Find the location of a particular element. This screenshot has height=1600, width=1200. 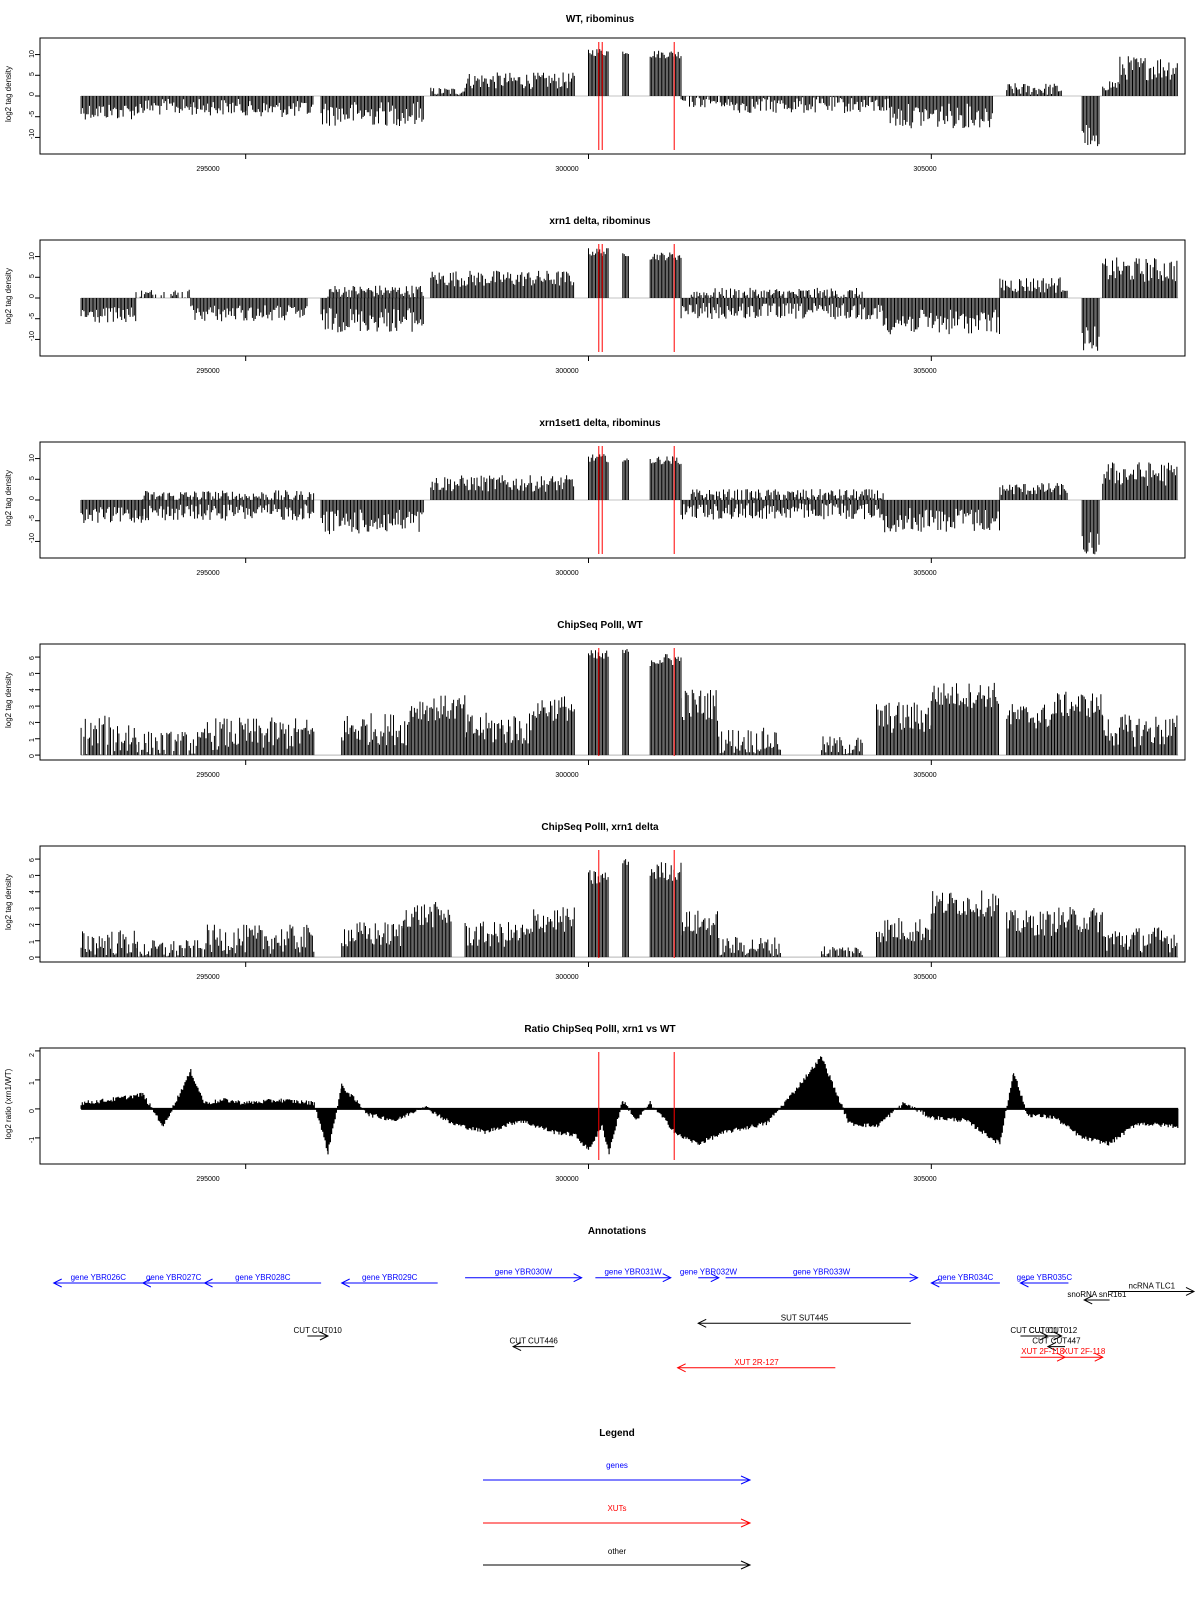

annotation-feature: CUT CUT012 is located at coordinates (1053, 1333).